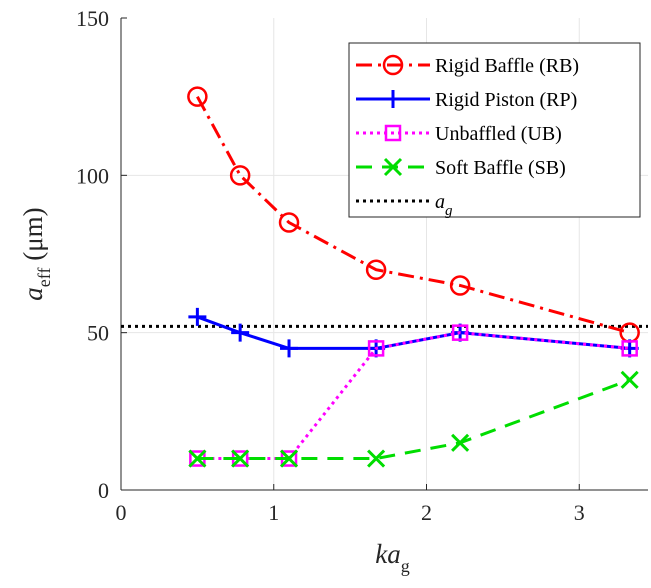 The height and width of the screenshot is (588, 651). I want to click on legend-label: Rigid Piston (RP), so click(506, 100).